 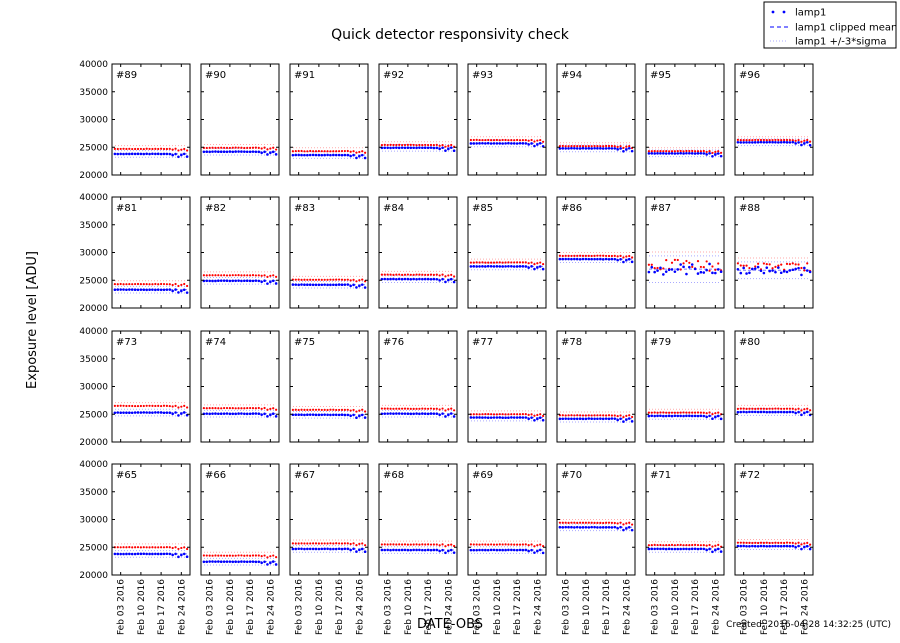 I want to click on panel-label: #79, so click(x=660, y=342).